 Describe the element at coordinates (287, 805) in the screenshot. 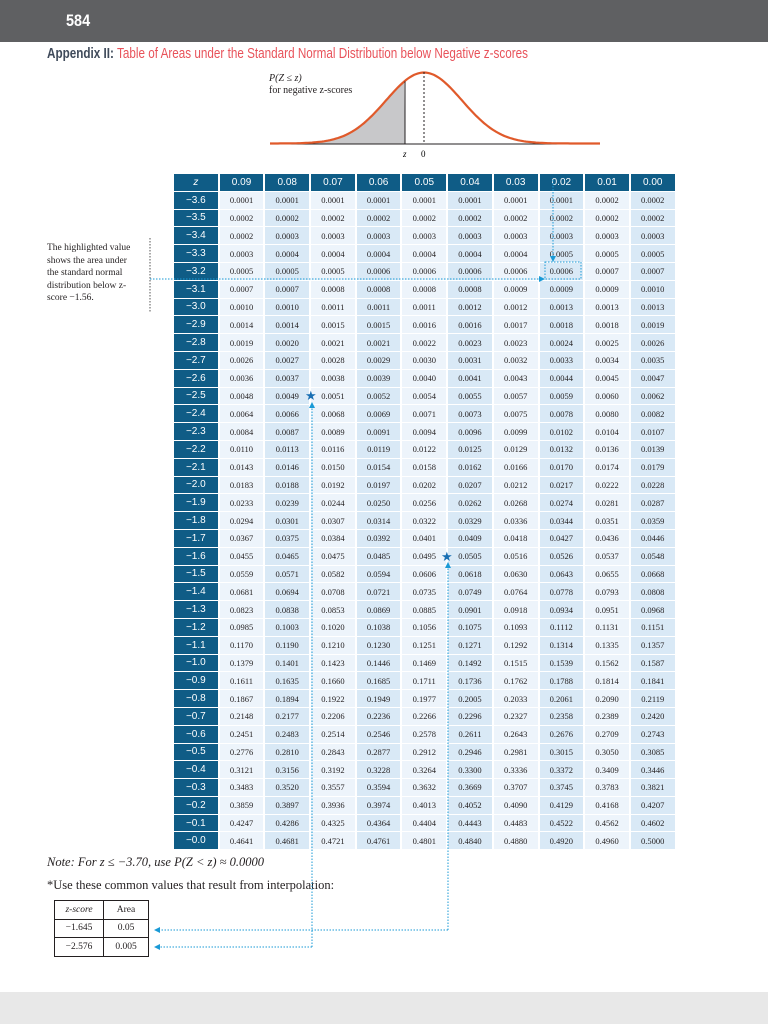

I see `value-cell: 0.3897` at that location.